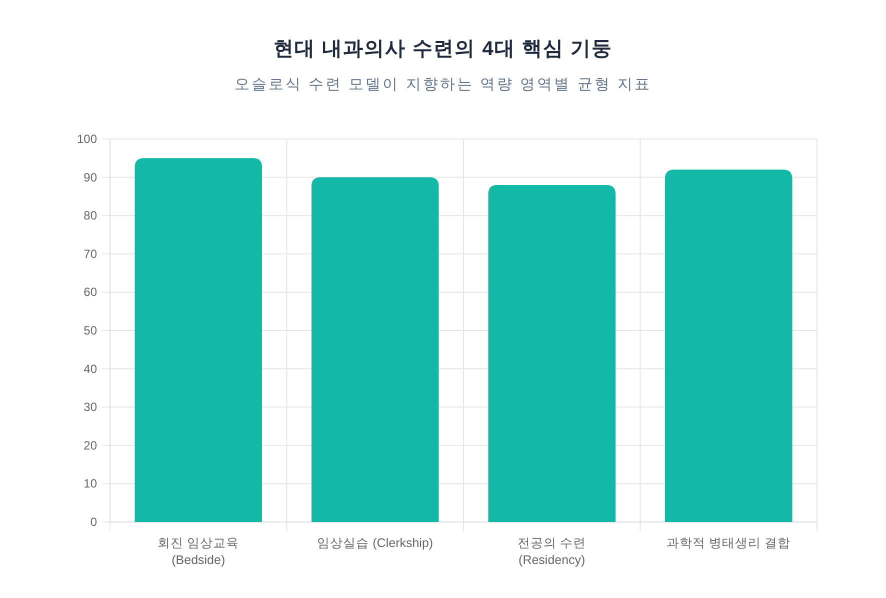 The height and width of the screenshot is (598, 886). I want to click on x-tick-label: 회진 임상교육 (Bedside), so click(199, 551).